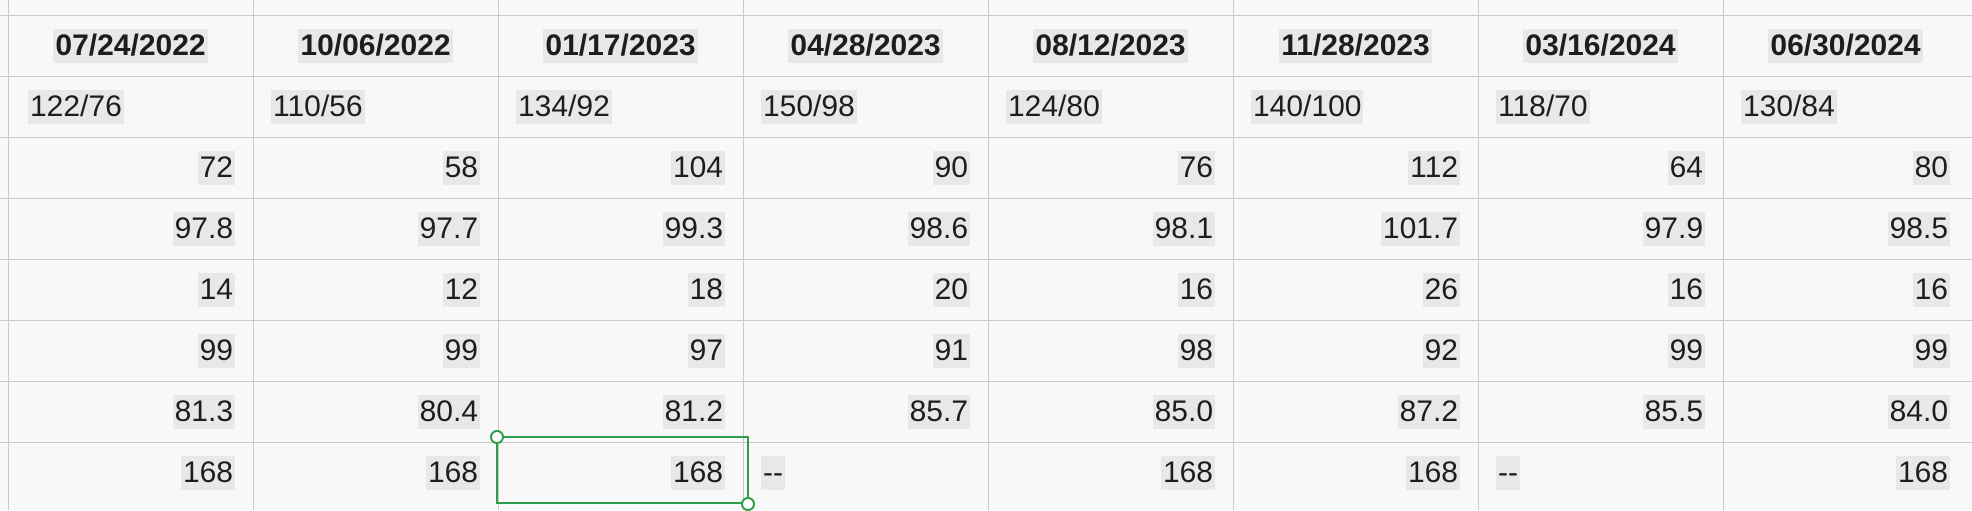 Image resolution: width=1972 pixels, height=511 pixels. I want to click on table-cell: 64, so click(1600, 167).